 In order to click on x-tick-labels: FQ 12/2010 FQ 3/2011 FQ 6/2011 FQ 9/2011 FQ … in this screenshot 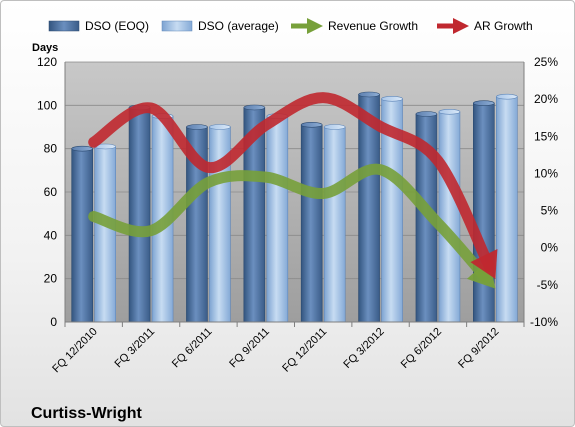, I will do `click(287, 349)`.